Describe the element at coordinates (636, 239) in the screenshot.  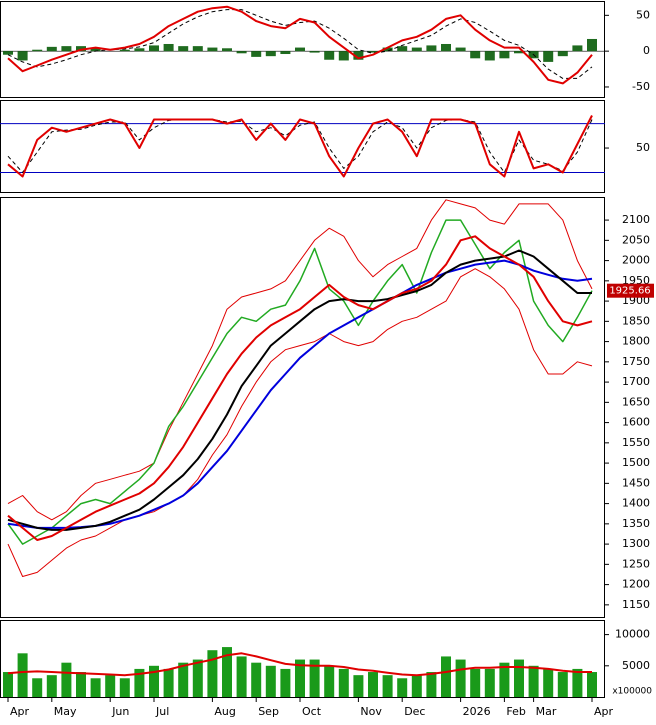
I see `y-tick-label: 2050` at that location.